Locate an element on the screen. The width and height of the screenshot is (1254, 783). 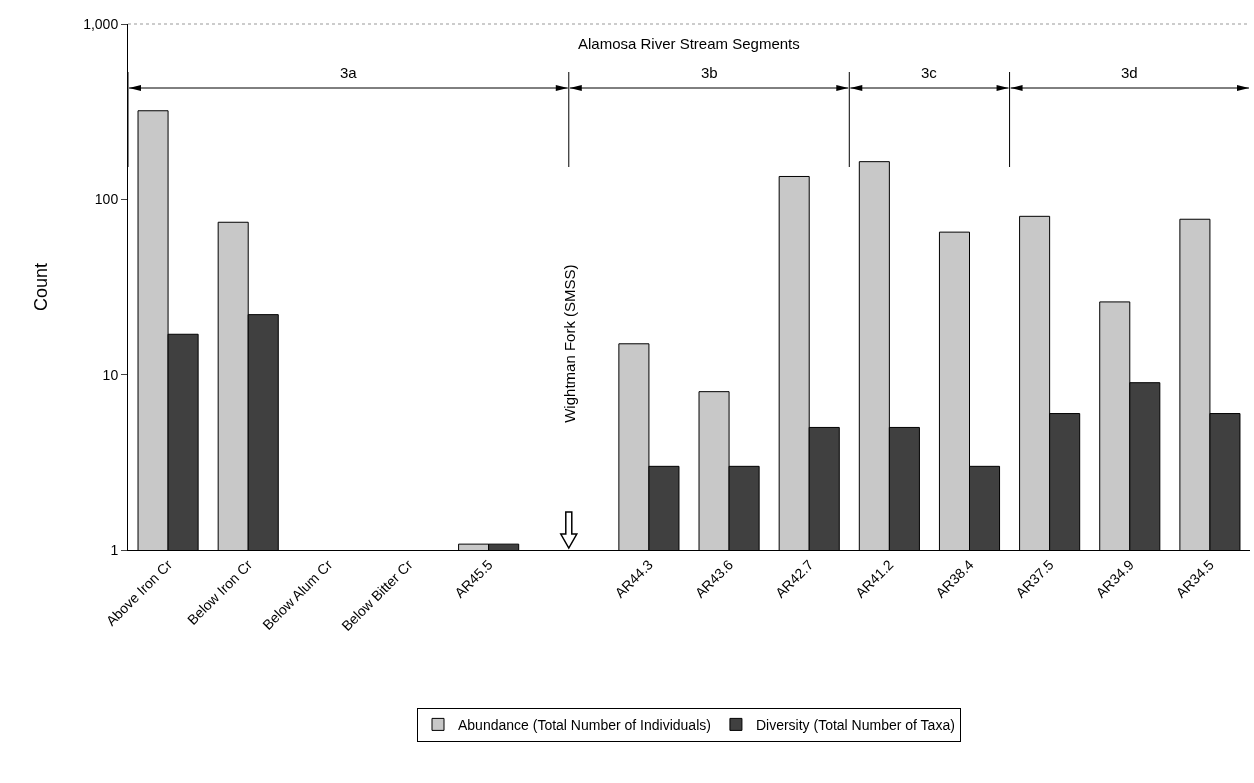
annotation: 3b is located at coordinates (709, 72).